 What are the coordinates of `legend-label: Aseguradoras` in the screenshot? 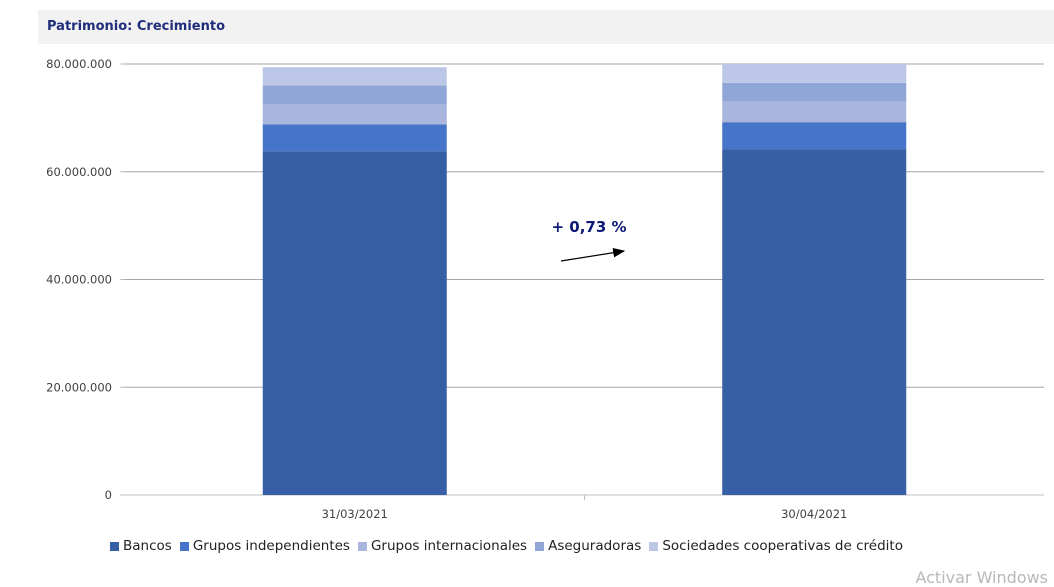 It's located at (595, 546).